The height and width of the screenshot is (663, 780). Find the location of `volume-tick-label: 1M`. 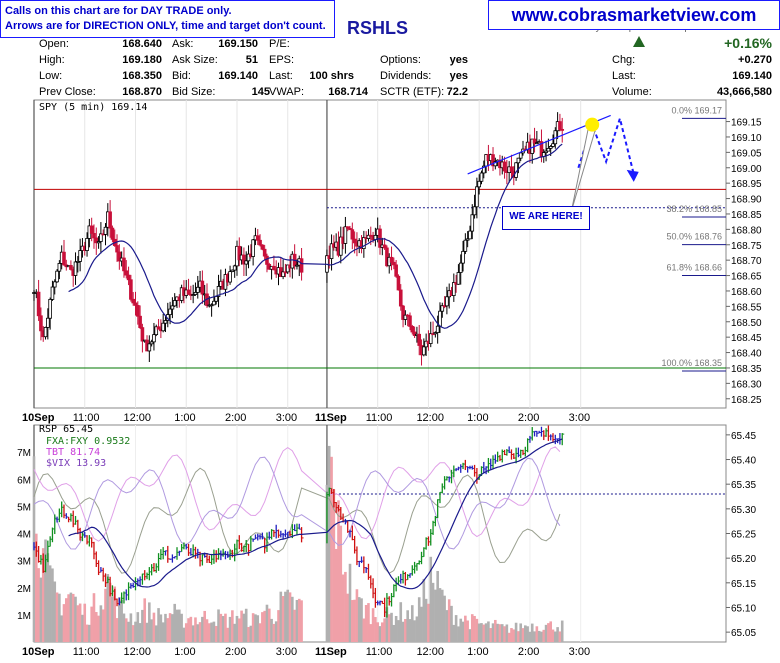

volume-tick-label: 1M is located at coordinates (24, 616).